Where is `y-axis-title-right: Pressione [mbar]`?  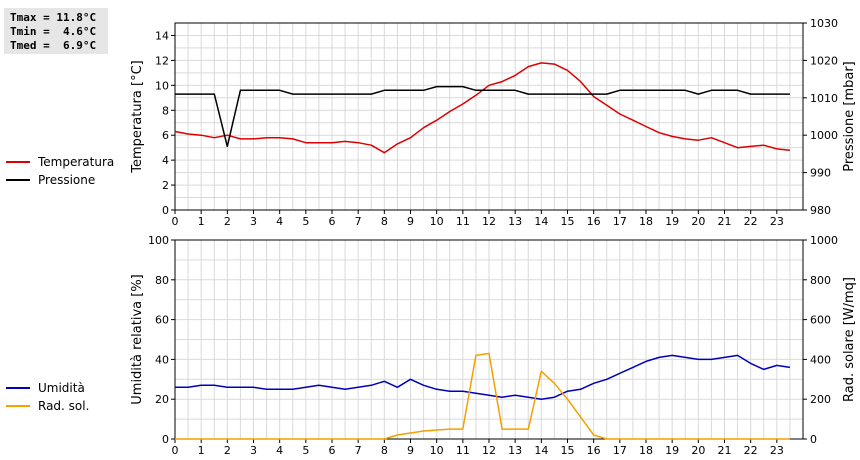
y-axis-title-right: Pressione [mbar] is located at coordinates (849, 116).